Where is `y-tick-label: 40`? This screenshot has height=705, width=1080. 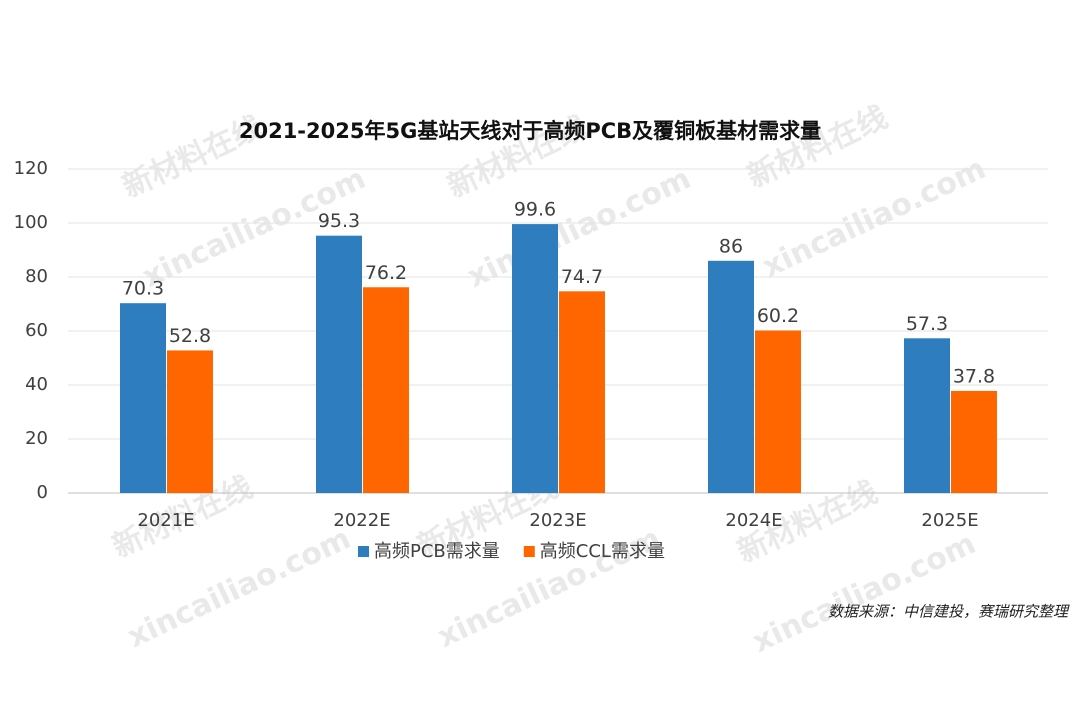 y-tick-label: 40 is located at coordinates (36, 384).